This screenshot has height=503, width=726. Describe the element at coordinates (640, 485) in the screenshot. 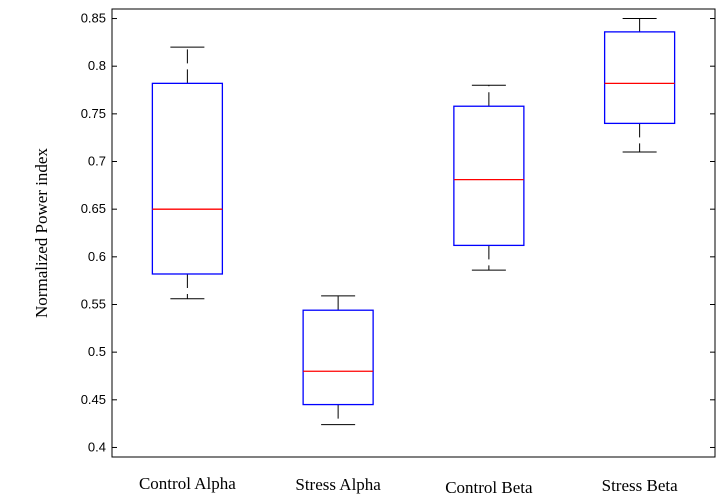

I see `x-category-label: Stress Beta` at that location.